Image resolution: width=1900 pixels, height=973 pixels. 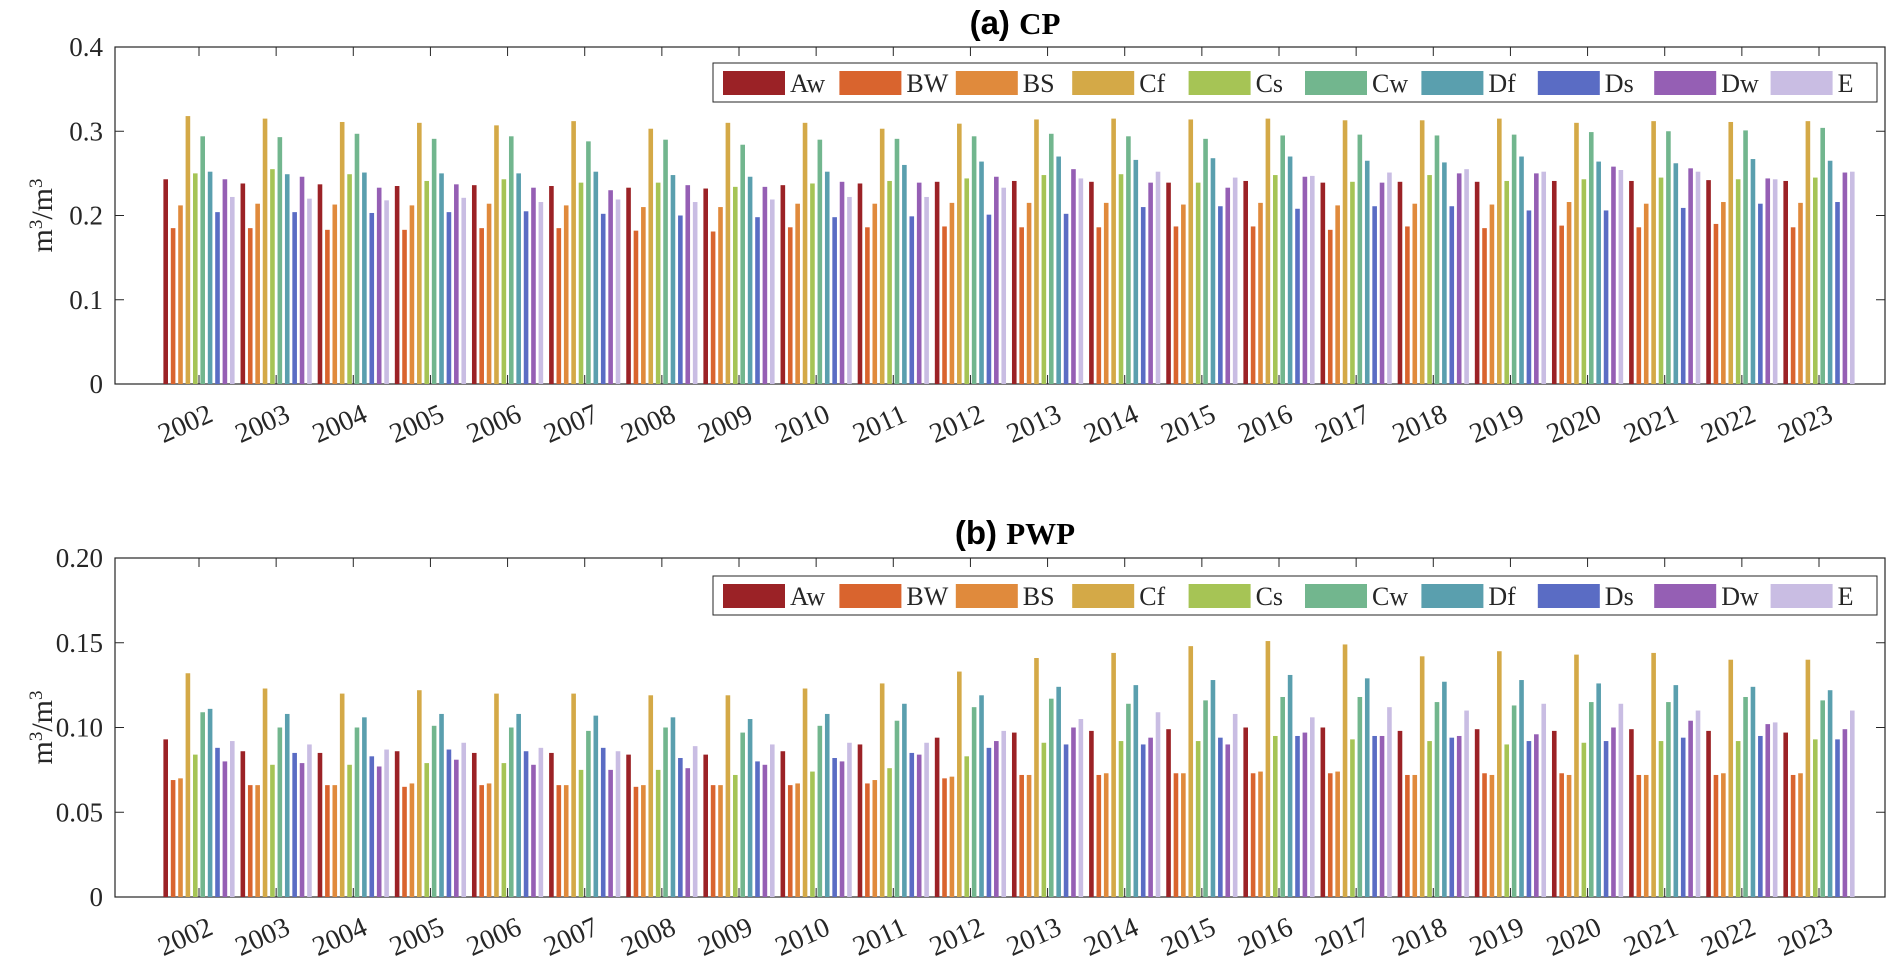 I want to click on bar-aw-2021, so click(x=1631, y=813).